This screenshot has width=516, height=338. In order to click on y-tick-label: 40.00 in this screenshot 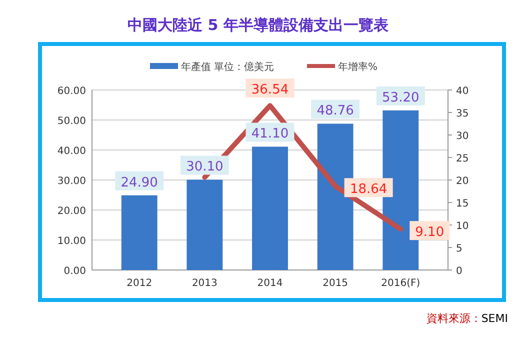, I will do `click(71, 151)`.